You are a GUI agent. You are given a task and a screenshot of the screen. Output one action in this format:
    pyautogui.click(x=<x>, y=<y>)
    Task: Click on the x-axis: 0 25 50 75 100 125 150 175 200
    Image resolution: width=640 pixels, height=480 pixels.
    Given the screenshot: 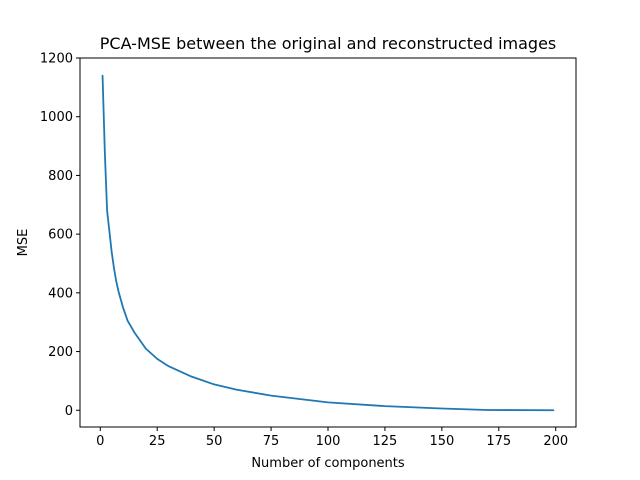 What is the action you would take?
    pyautogui.click(x=332, y=438)
    